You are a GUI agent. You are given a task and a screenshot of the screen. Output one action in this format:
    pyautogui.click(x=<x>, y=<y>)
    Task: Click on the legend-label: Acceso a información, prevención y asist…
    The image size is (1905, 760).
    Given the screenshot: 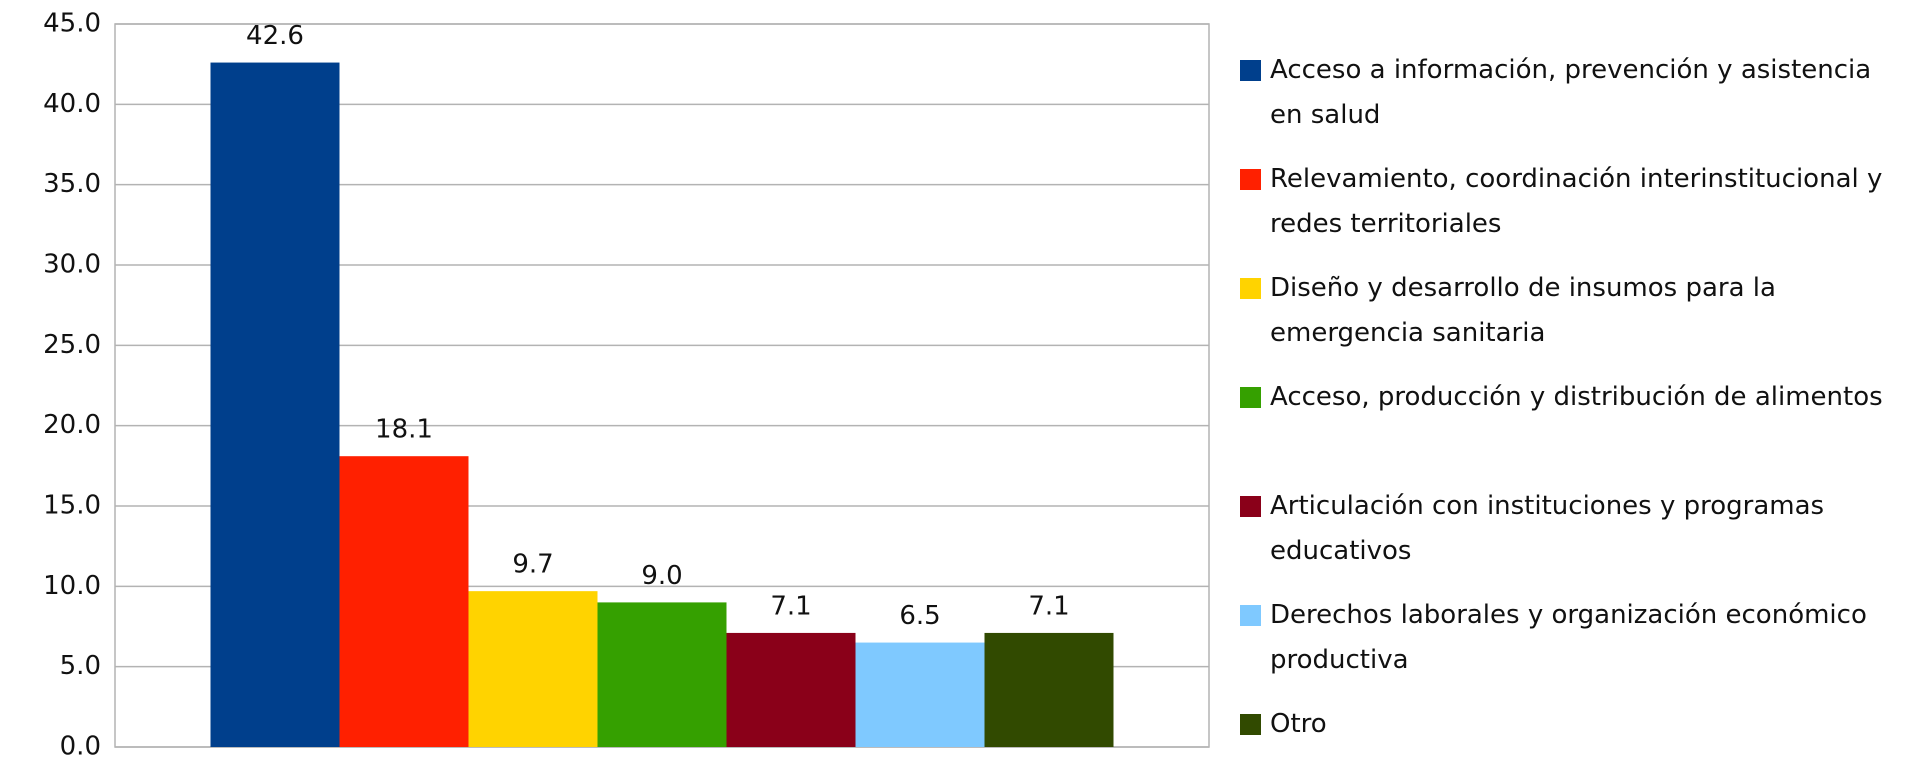 What is the action you would take?
    pyautogui.click(x=1571, y=92)
    